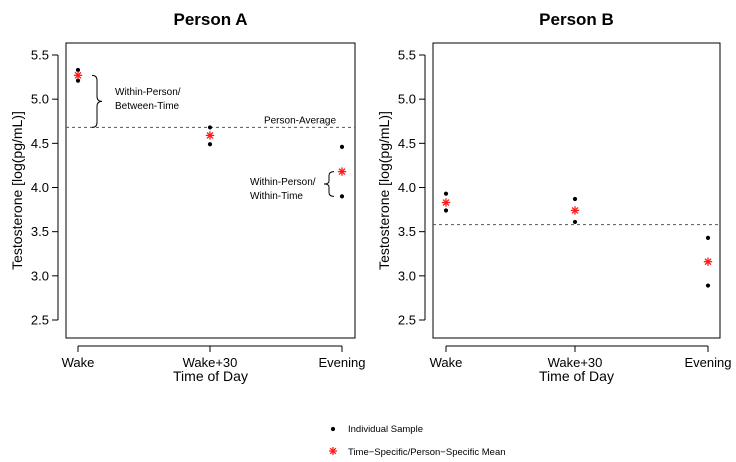 The image size is (736, 462). What do you see at coordinates (283, 182) in the screenshot?
I see `within-time-label: Within-Person/` at bounding box center [283, 182].